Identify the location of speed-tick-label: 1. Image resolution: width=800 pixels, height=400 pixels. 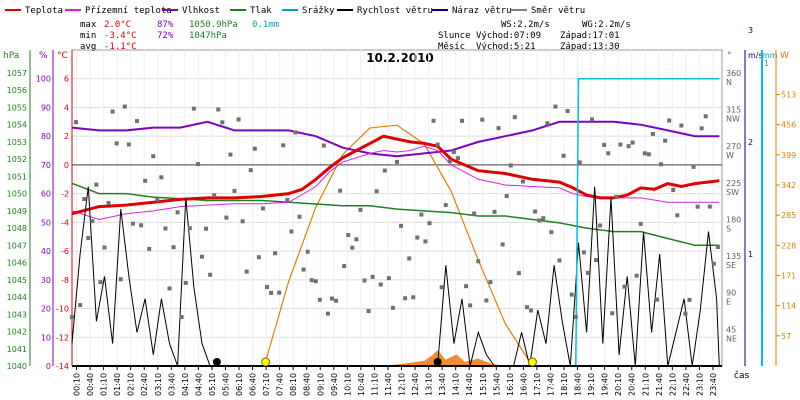
(750, 254).